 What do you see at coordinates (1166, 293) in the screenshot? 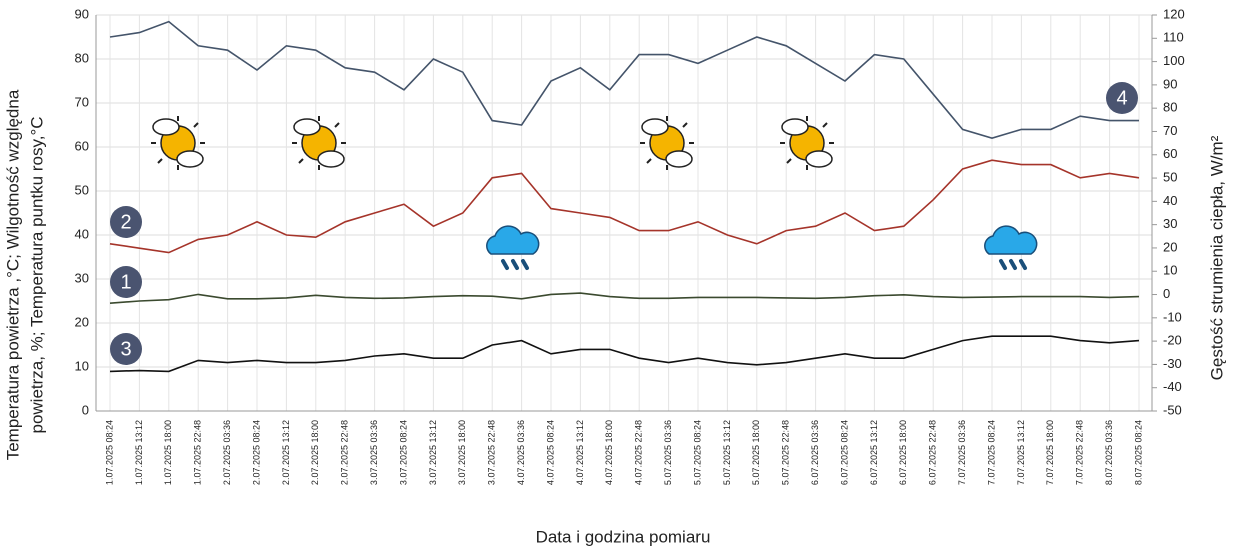
I see `y2-tick-label: 0` at bounding box center [1166, 293].